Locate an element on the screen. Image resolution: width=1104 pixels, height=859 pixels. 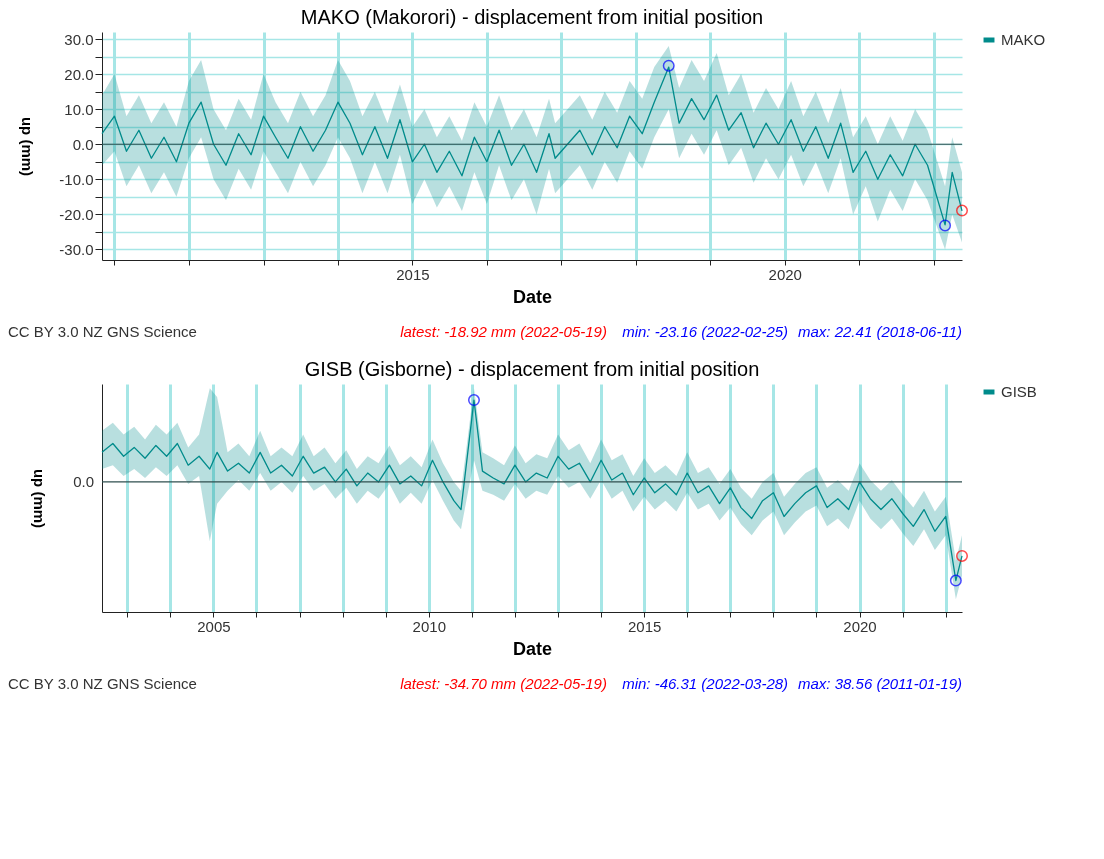
text: max: 38.56 (2011-01-19) is located at coordinates (880, 683).